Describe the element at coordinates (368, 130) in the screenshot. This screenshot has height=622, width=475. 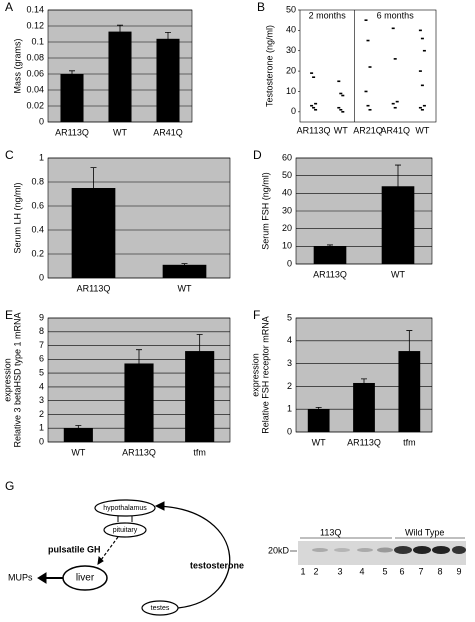
I see `x-tick-label: AR21Q` at that location.